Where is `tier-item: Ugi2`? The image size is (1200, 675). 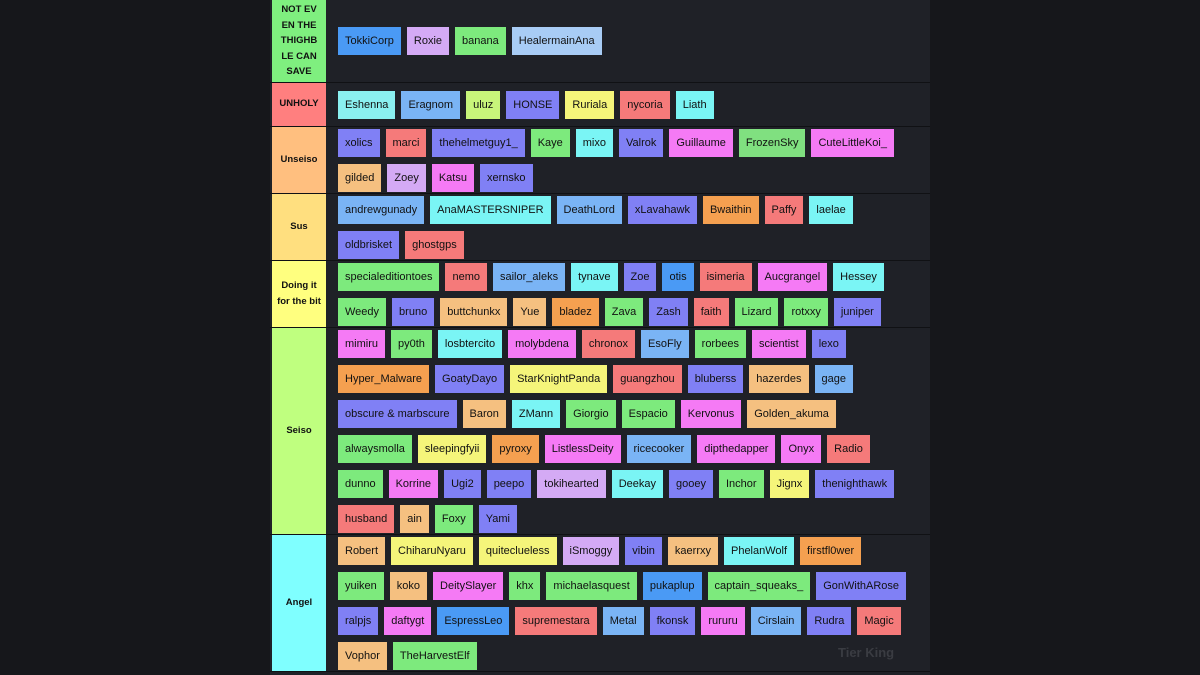
tier-item: Ugi2 is located at coordinates (462, 483).